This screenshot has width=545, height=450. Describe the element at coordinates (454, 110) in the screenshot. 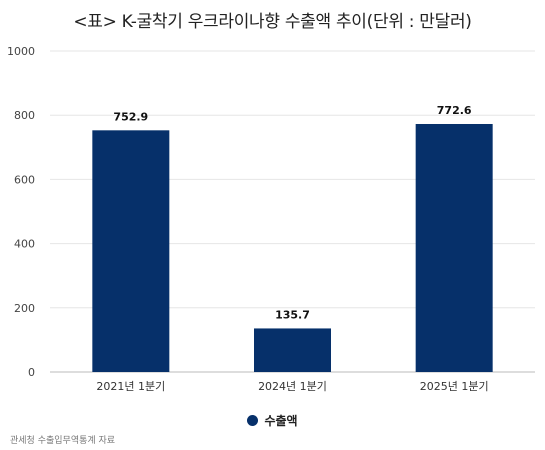

I see `data-label: 772.6` at that location.